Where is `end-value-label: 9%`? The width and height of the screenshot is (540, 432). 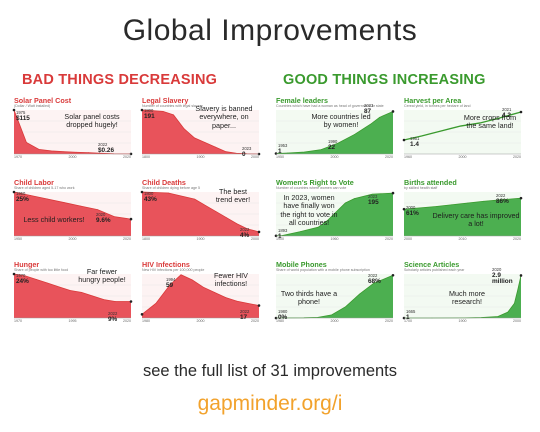 end-value-label: 9% is located at coordinates (113, 319).